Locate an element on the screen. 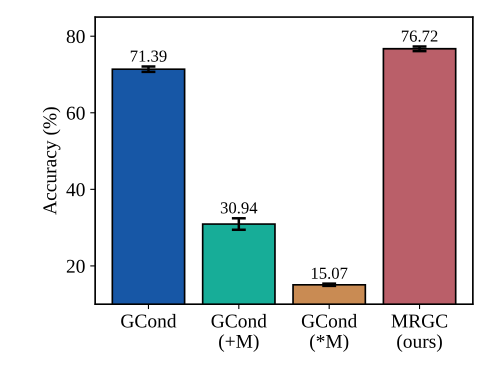 The width and height of the screenshot is (483, 388). y-axis-title: Accuracy (%) is located at coordinates (51, 161).